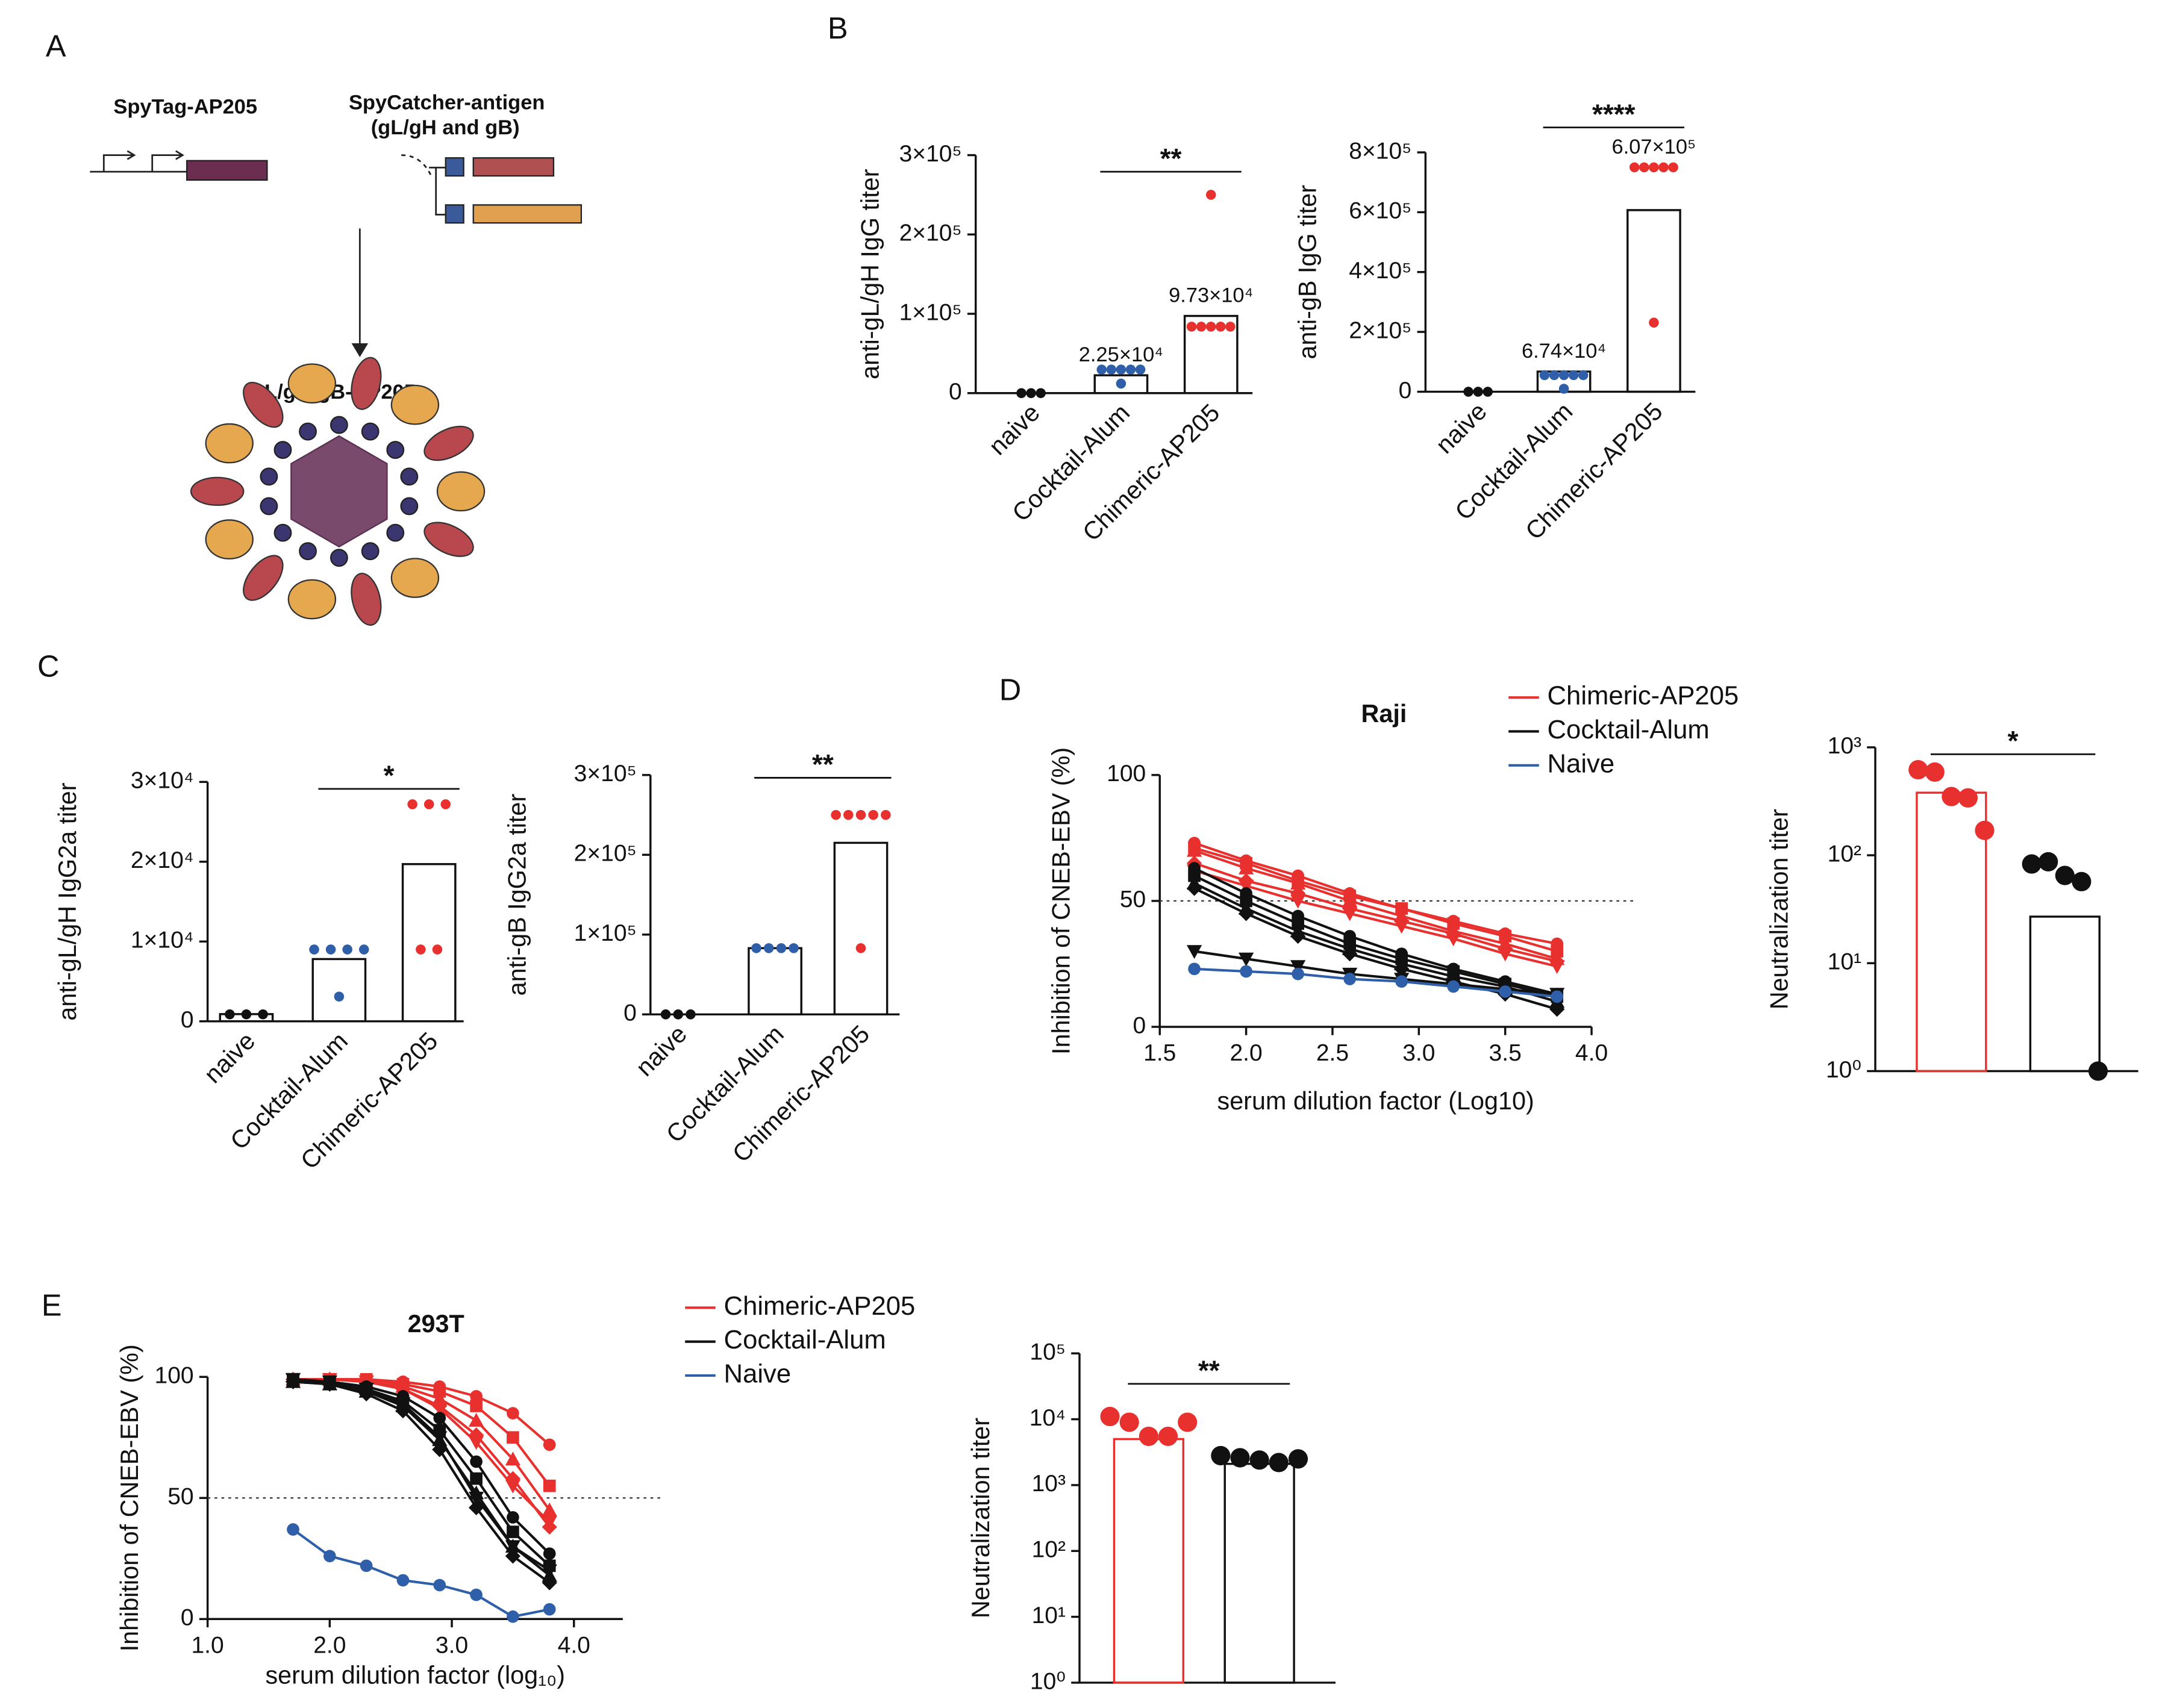 This screenshot has height=1708, width=2159. Describe the element at coordinates (330, 1646) in the screenshot. I see `x-tick-label: 2.0` at that location.